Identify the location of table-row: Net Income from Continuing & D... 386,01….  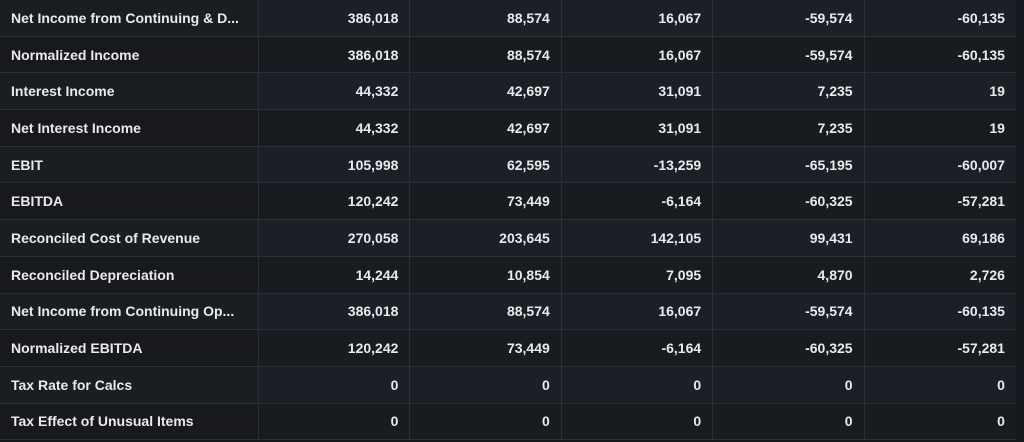
(508, 18).